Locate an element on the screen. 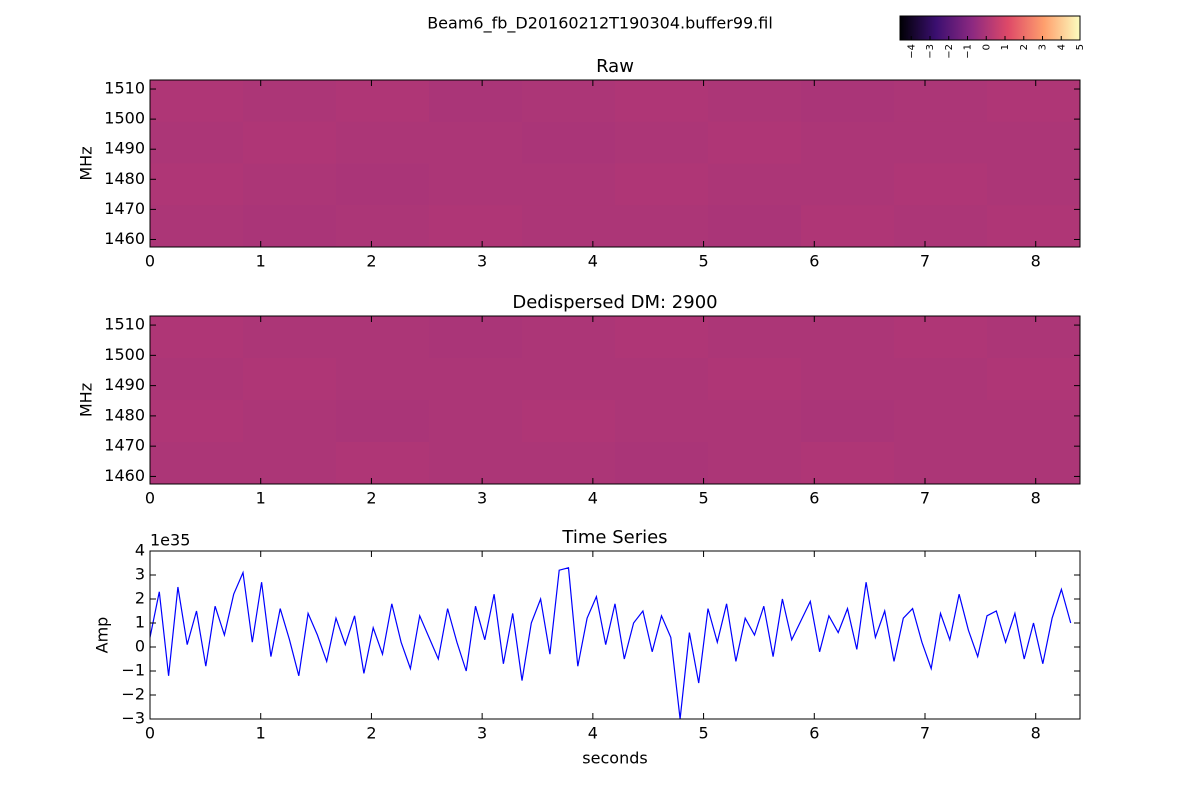 Image resolution: width=1200 pixels, height=800 pixels. y-tick-label: 1 is located at coordinates (140, 622).